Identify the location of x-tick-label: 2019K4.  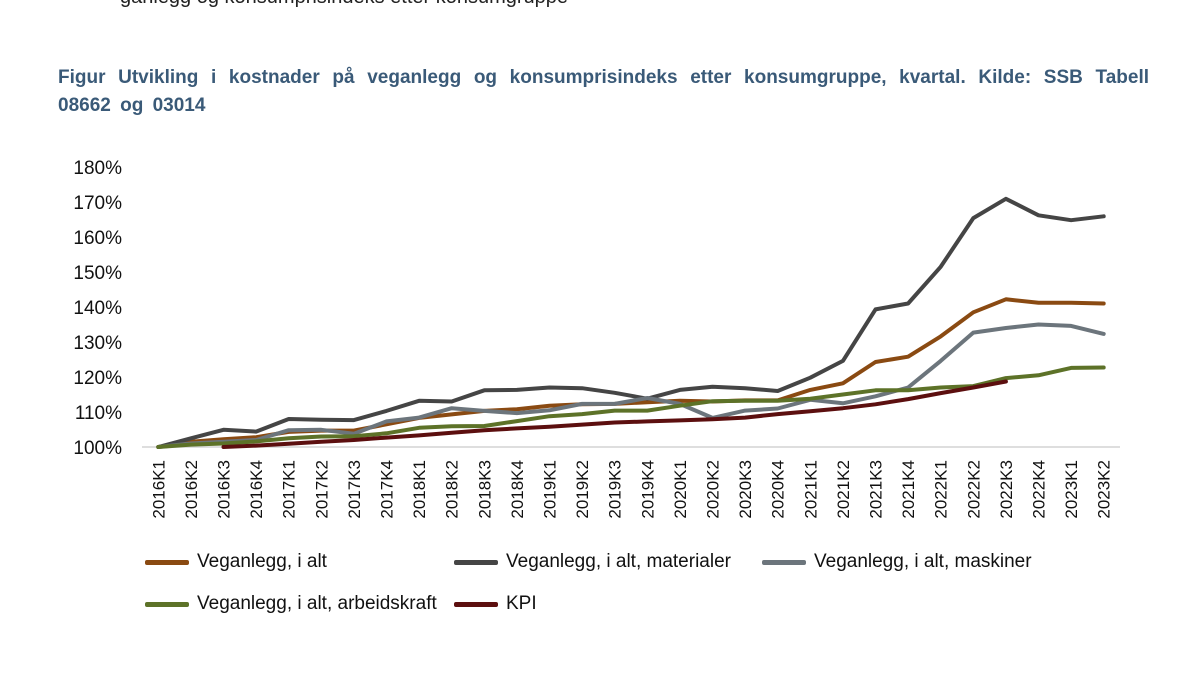
(647, 489).